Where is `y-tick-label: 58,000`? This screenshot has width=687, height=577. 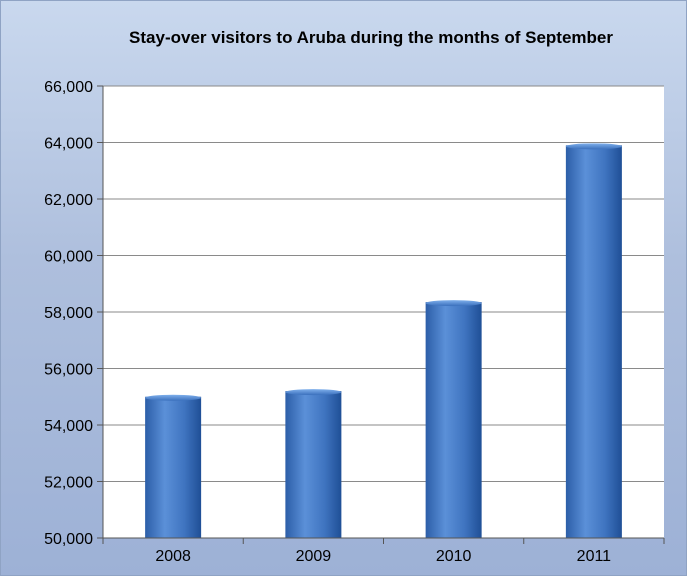 y-tick-label: 58,000 is located at coordinates (68, 313).